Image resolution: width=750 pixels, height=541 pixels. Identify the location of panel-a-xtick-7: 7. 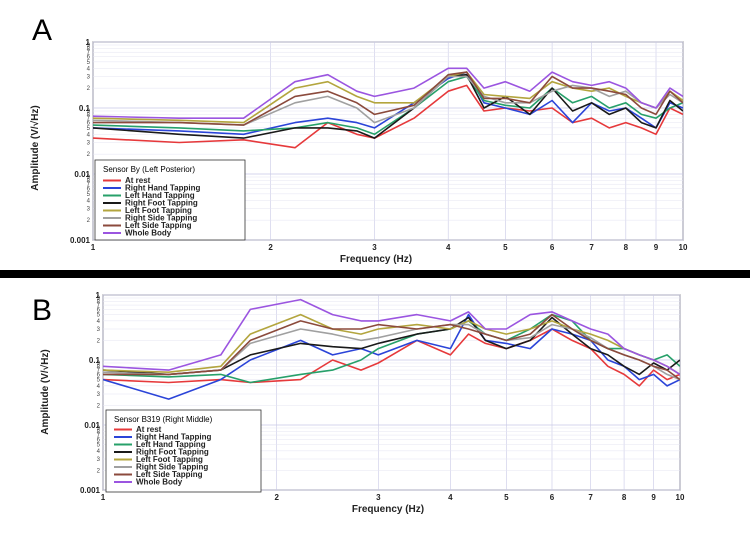
(591, 247).